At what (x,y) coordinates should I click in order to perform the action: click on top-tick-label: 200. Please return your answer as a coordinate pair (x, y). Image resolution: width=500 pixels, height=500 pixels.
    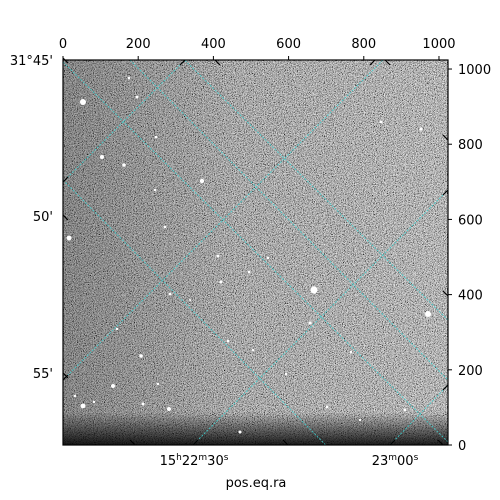
    Looking at the image, I should click on (138, 44).